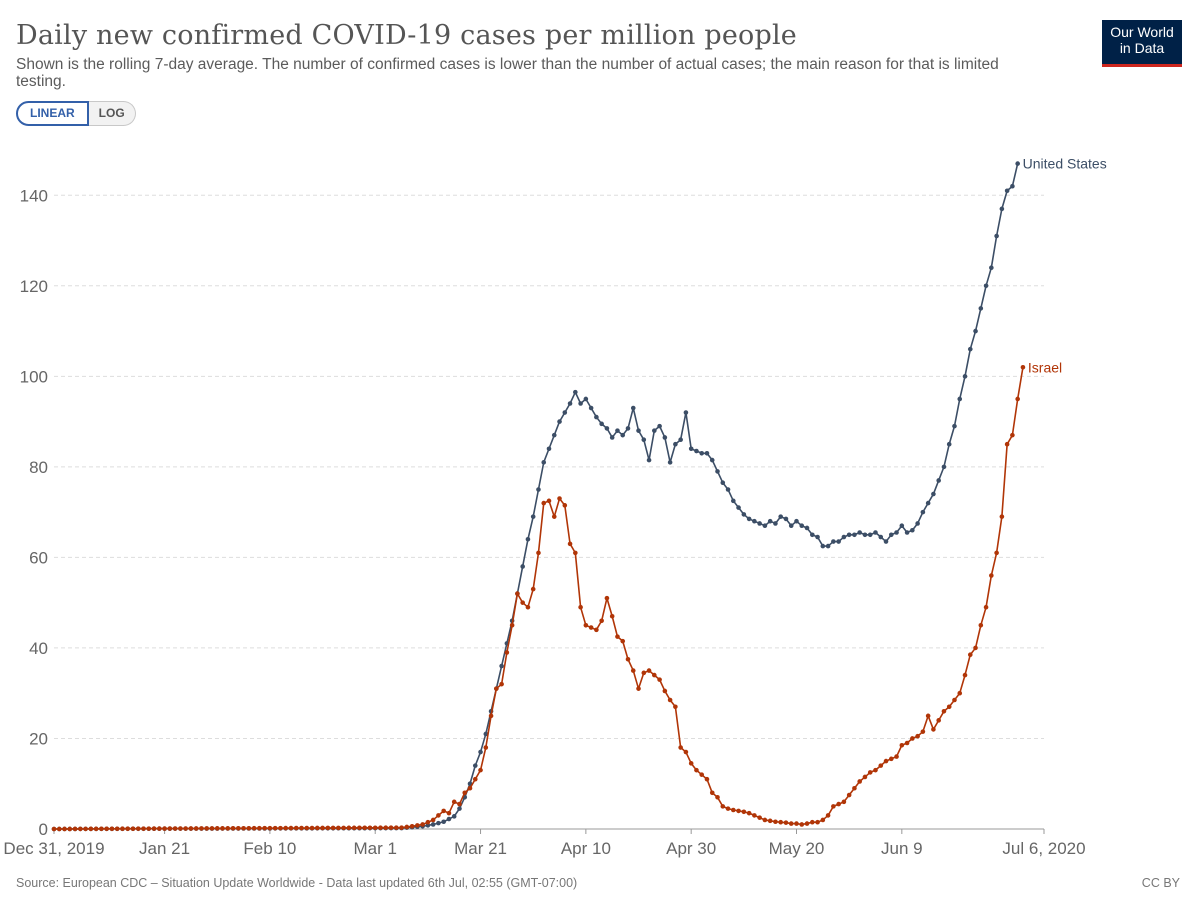 The image size is (1200, 901). What do you see at coordinates (1142, 32) in the screenshot?
I see `logo-line-1: Our World` at bounding box center [1142, 32].